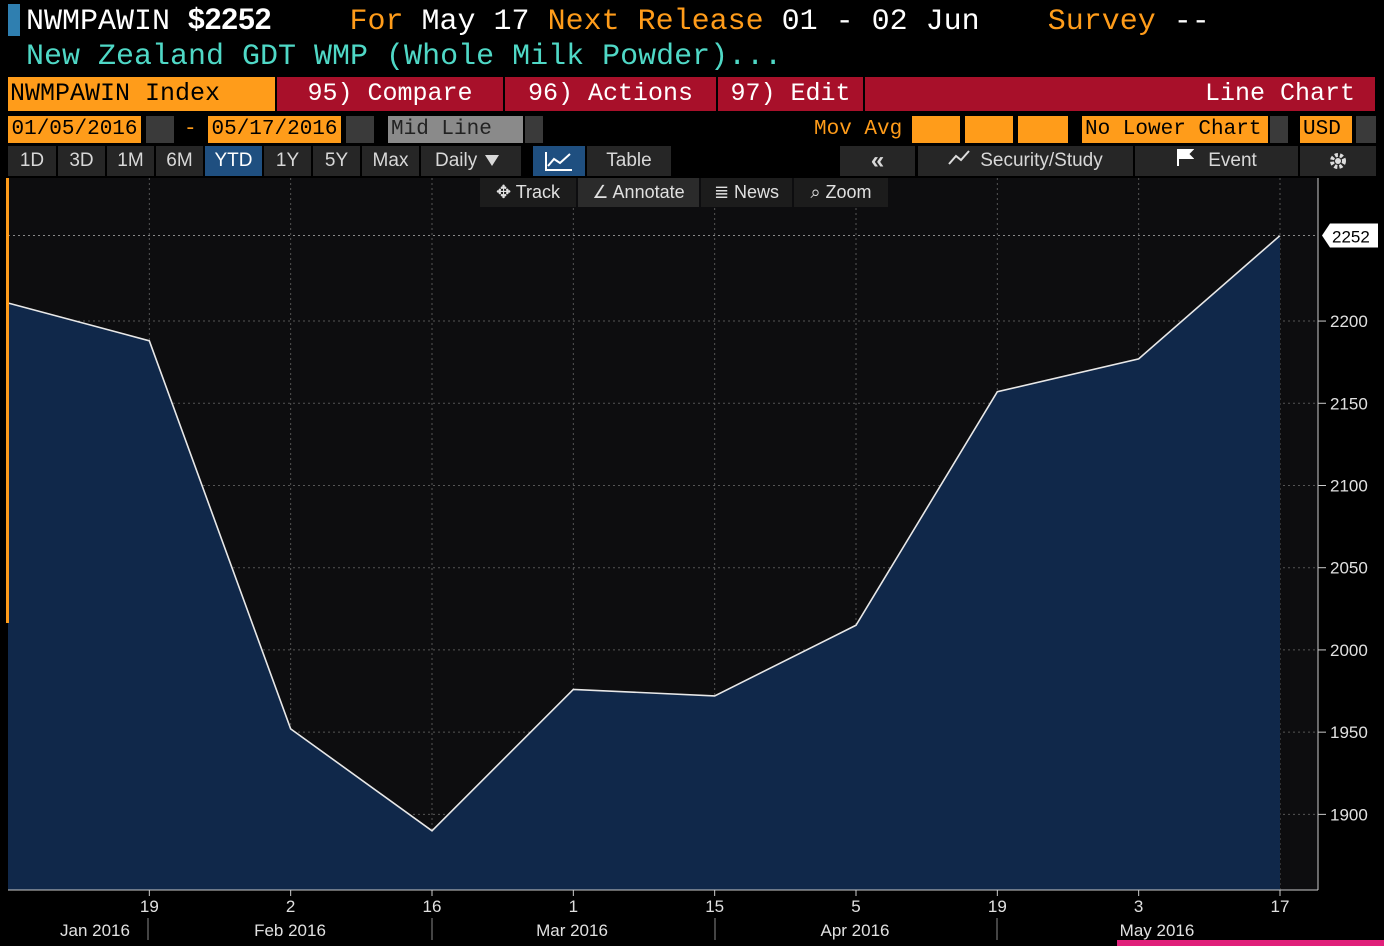 This screenshot has width=1384, height=946. What do you see at coordinates (714, 906) in the screenshot?
I see `x-tick-label: 15` at bounding box center [714, 906].